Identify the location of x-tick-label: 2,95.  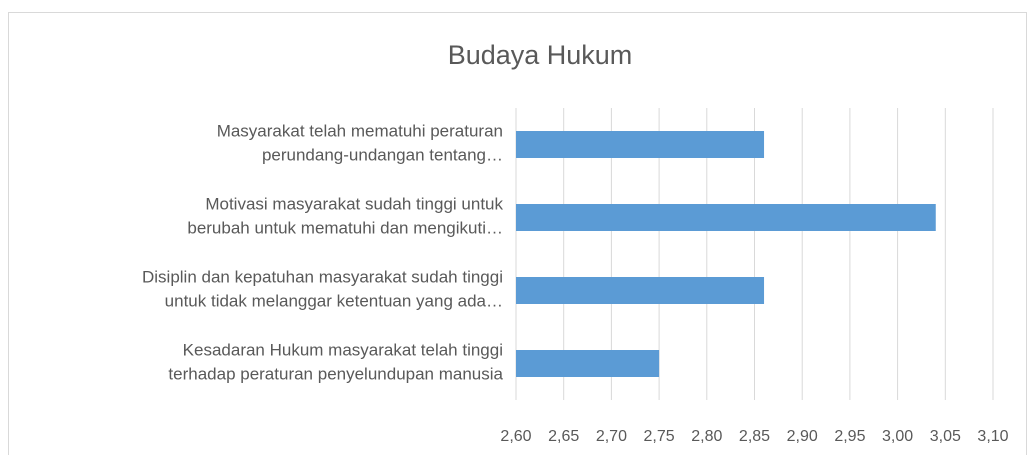
(849, 436).